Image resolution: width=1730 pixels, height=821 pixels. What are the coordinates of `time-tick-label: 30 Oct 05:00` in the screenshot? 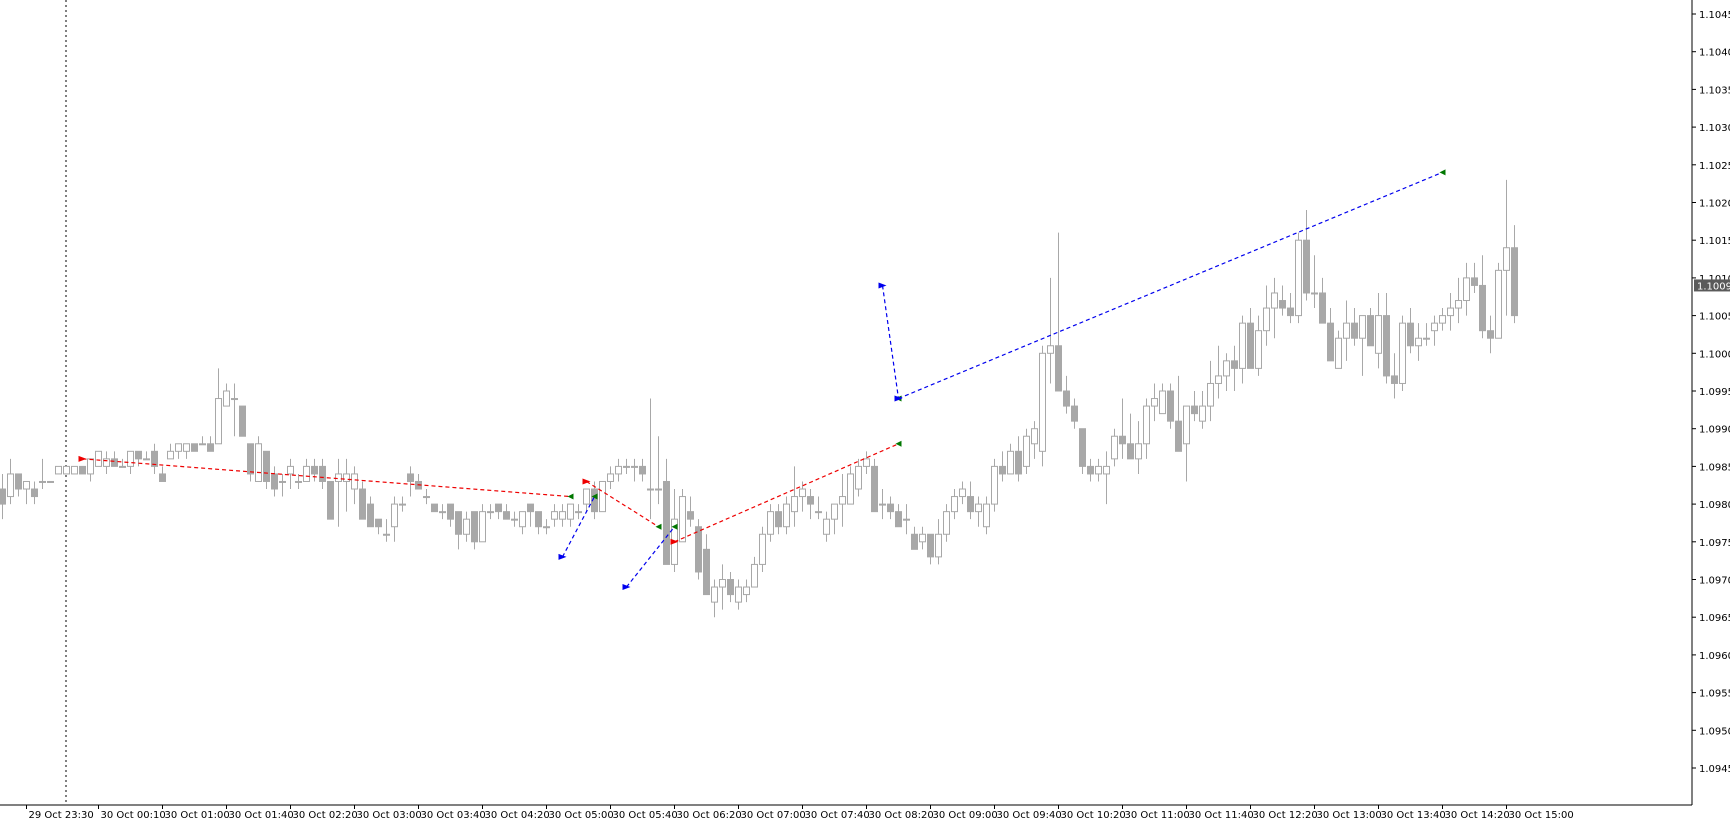 It's located at (581, 815).